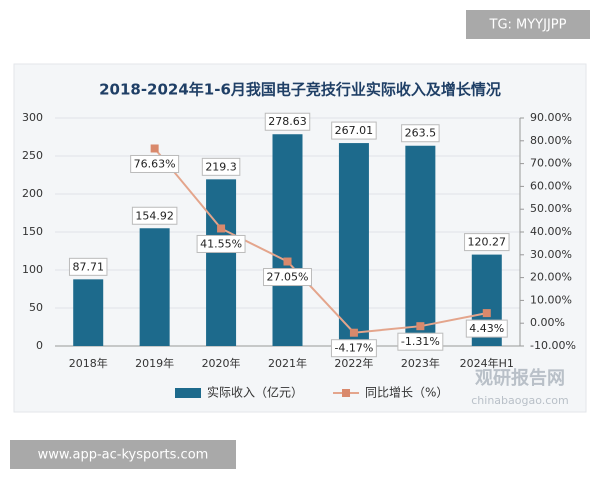 The image size is (600, 484). Describe the element at coordinates (300, 90) in the screenshot. I see `chart-title: 2018-2024年1-6月我国电子竞技行业实际收入及增长情况` at that location.